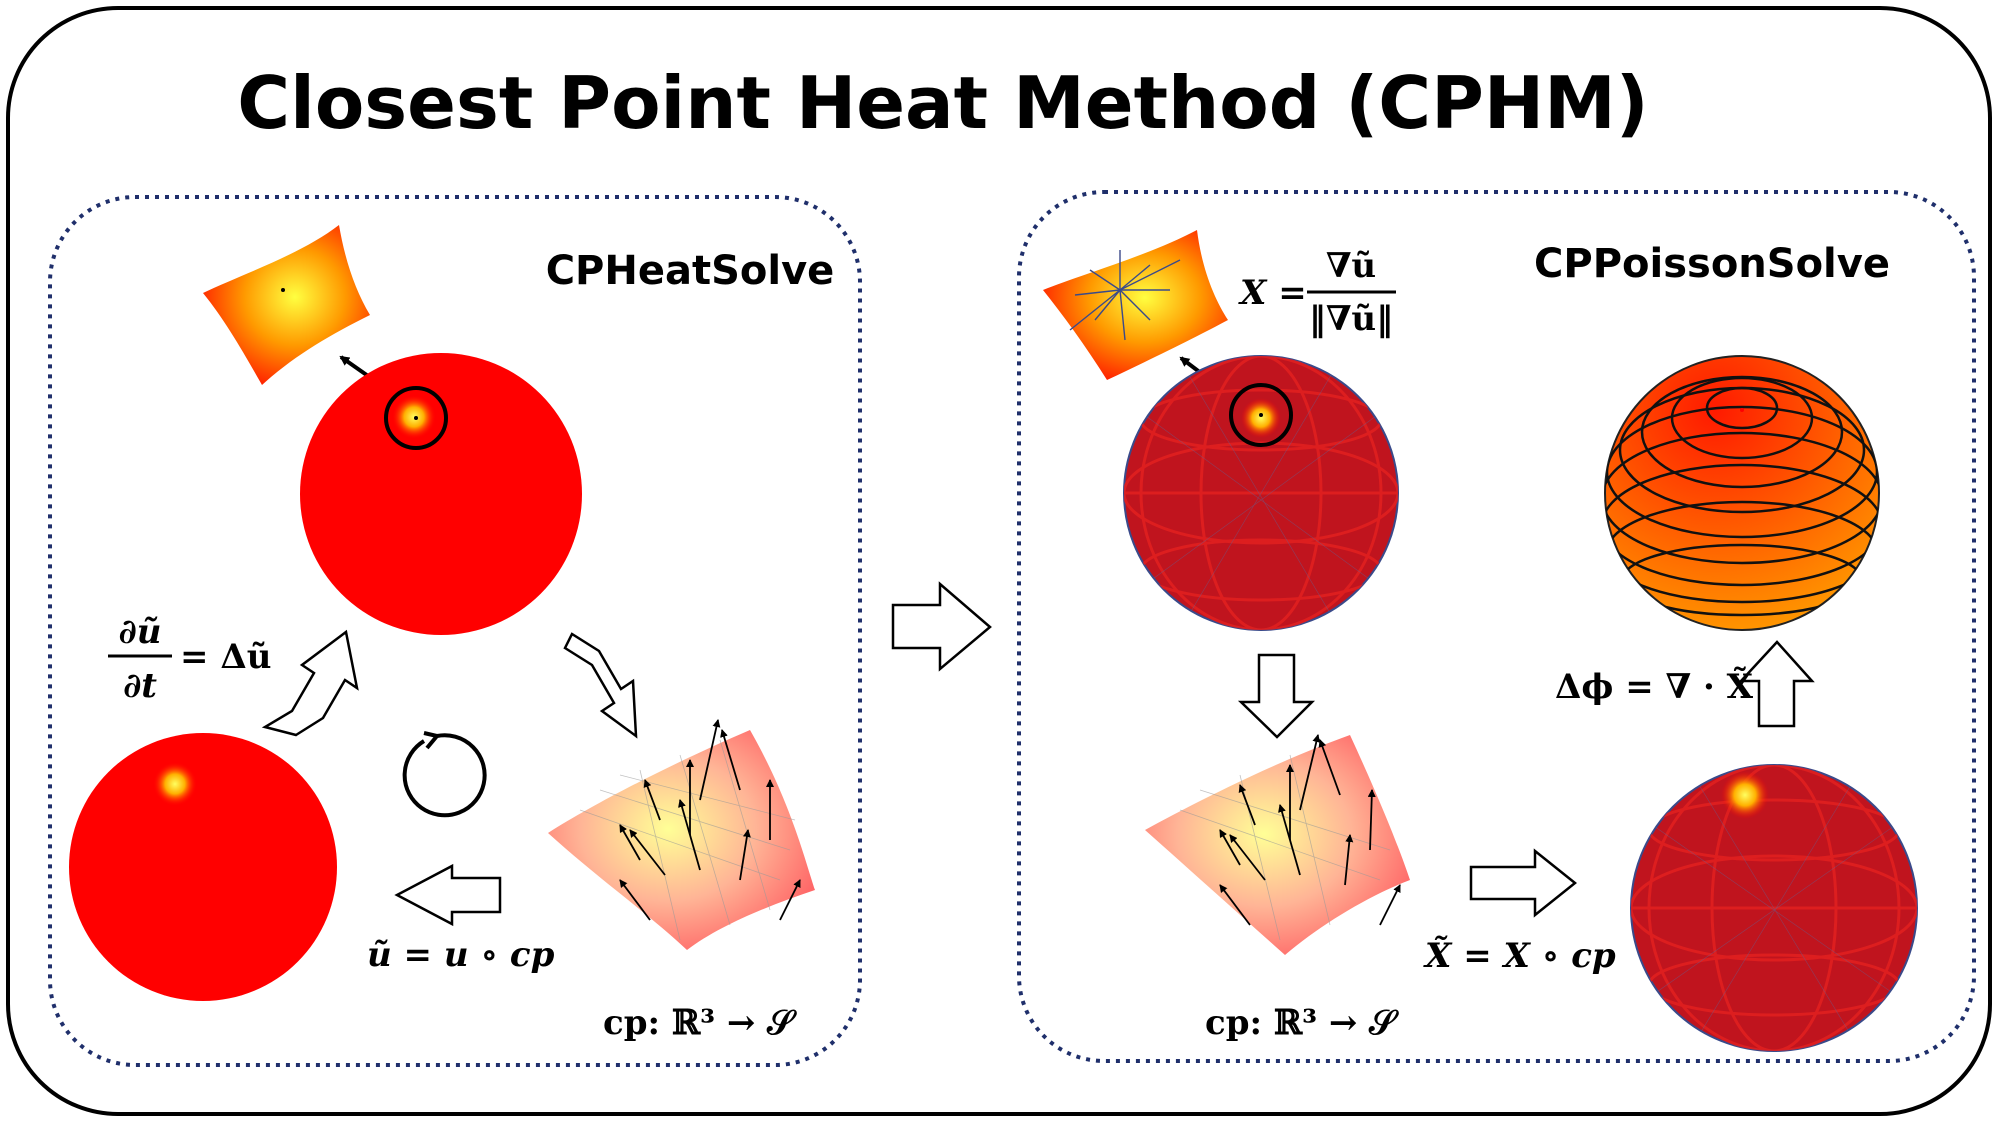 The image size is (1998, 1122). Describe the element at coordinates (681, 834) in the screenshot. I see `vector-patch-left` at that location.